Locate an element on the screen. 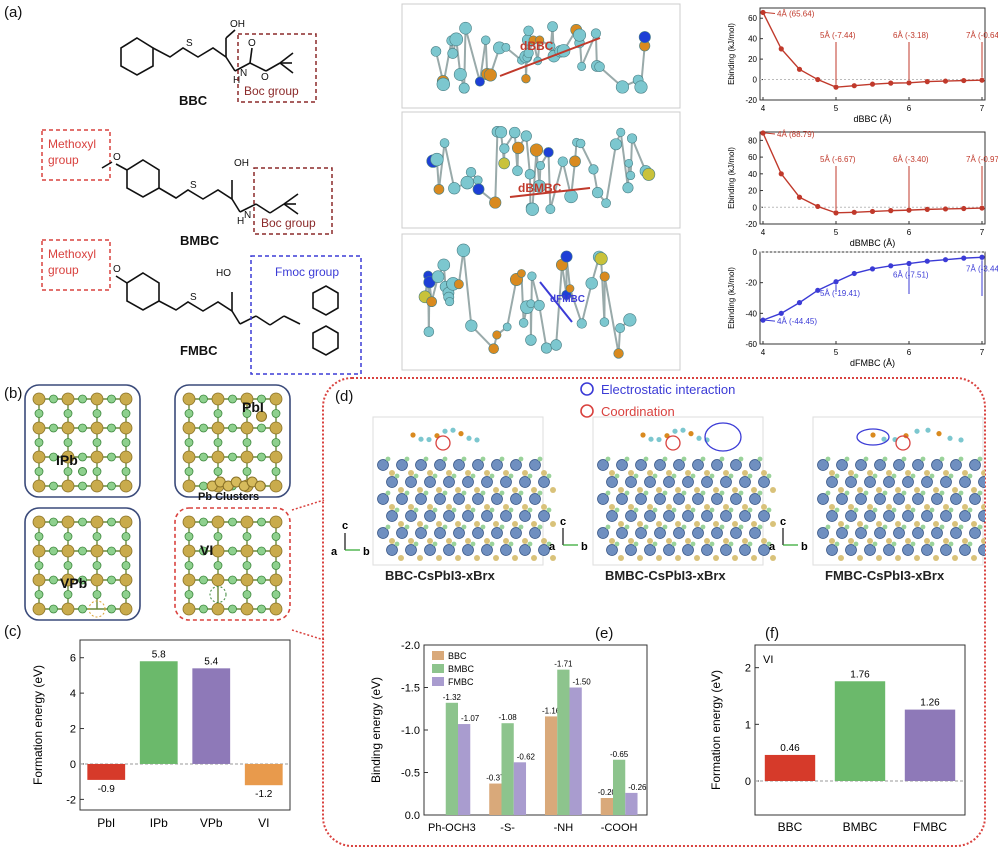  ipb-label: IPb is located at coordinates (67, 460).